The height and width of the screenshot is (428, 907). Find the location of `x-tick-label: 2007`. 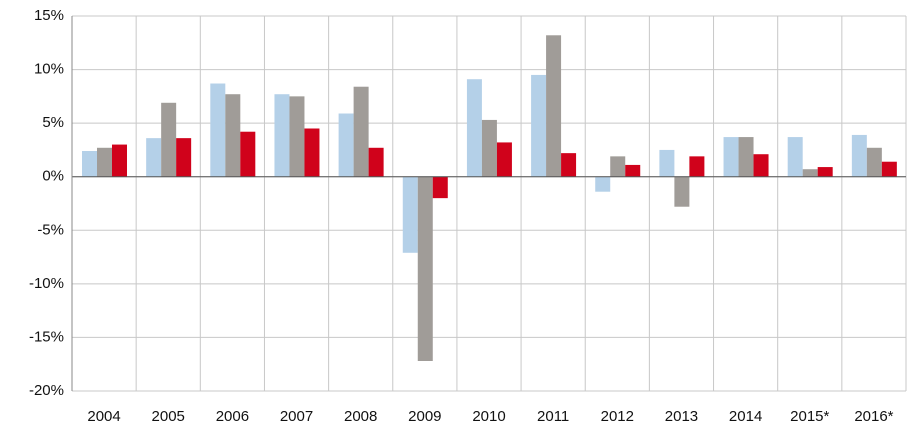

x-tick-label: 2007 is located at coordinates (296, 416).